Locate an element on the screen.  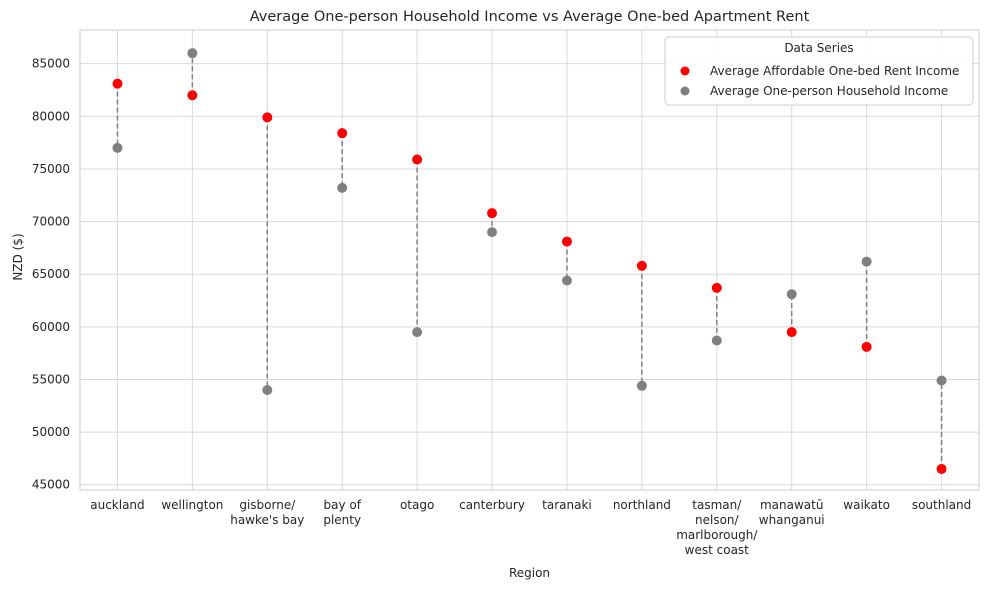
y-tick-label: 65000 is located at coordinates (51, 274).